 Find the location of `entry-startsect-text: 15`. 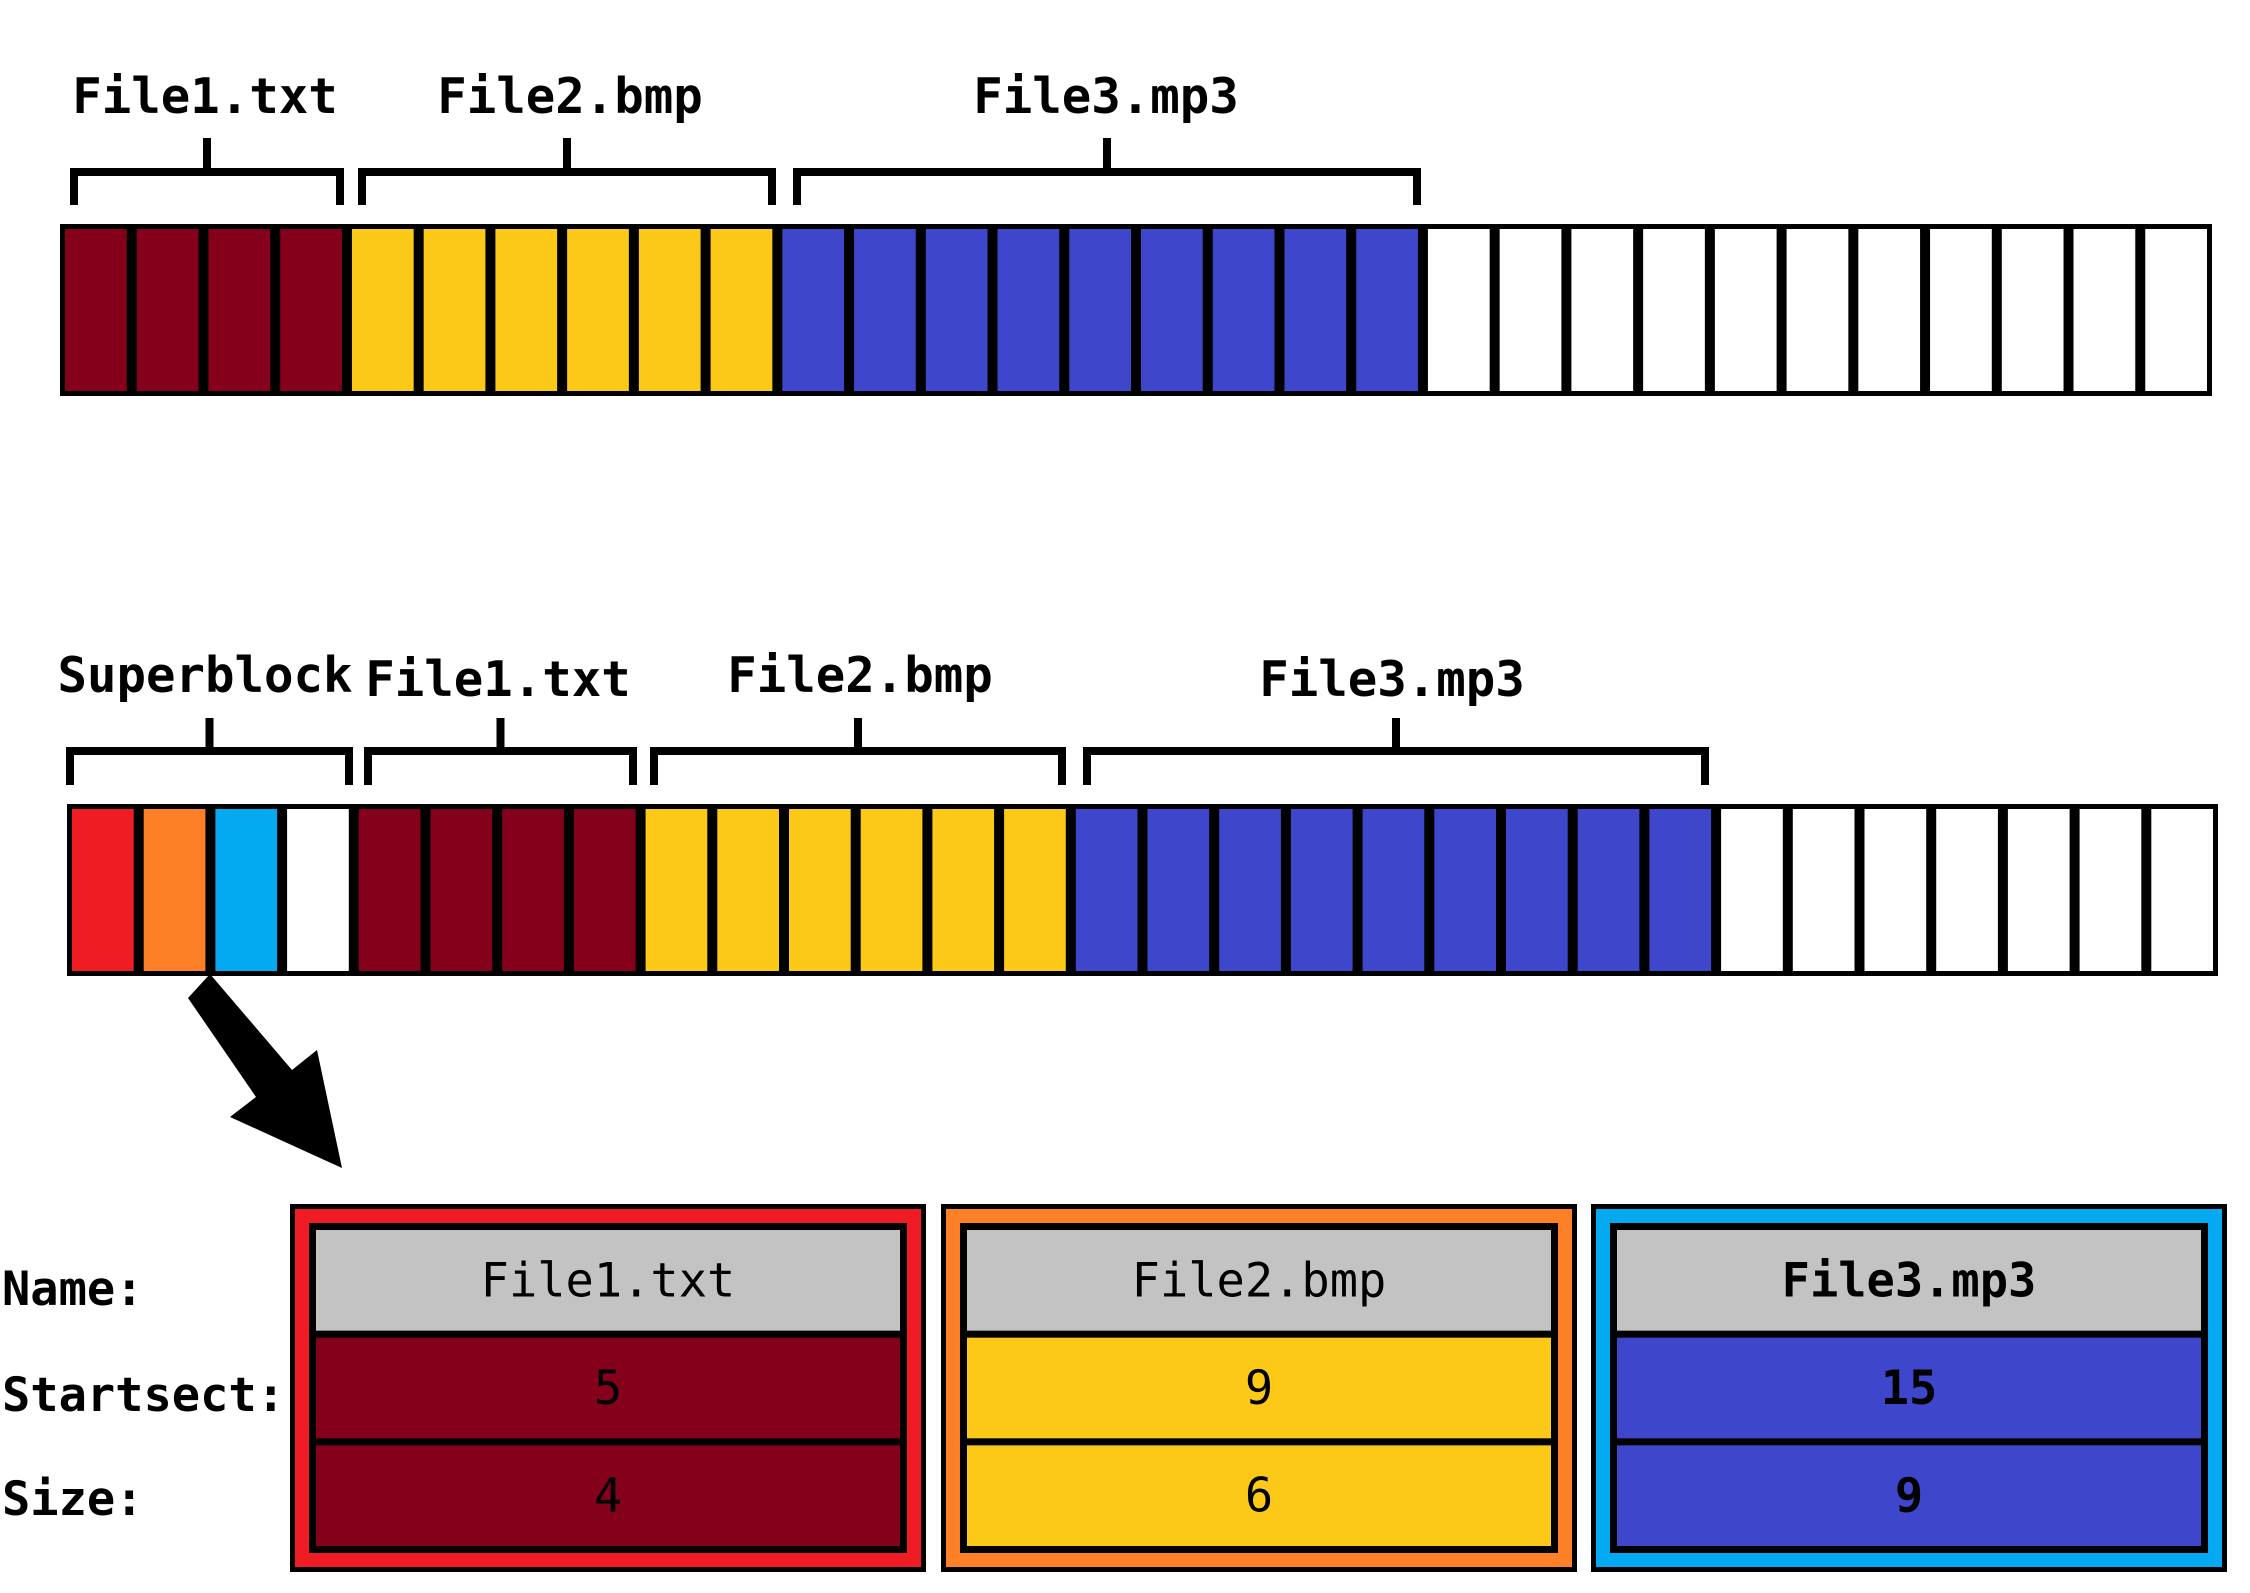

entry-startsect-text: 15 is located at coordinates (1909, 1388).